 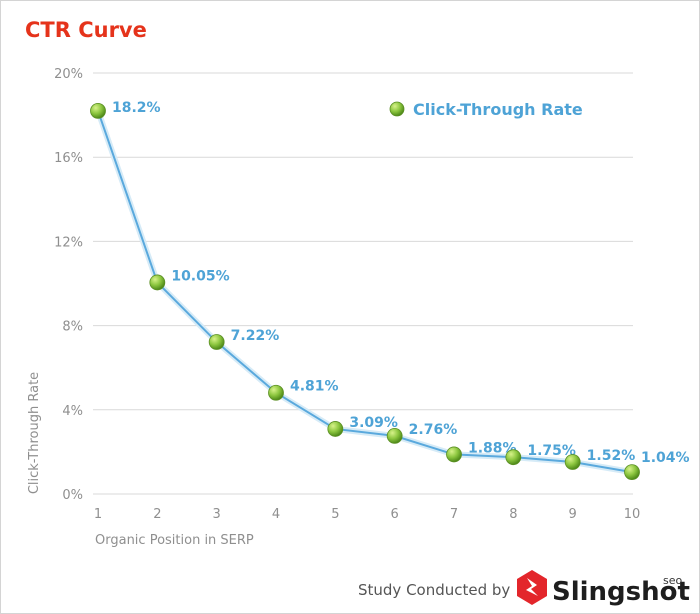 I want to click on slingshot-logo-icon, so click(x=532, y=587).